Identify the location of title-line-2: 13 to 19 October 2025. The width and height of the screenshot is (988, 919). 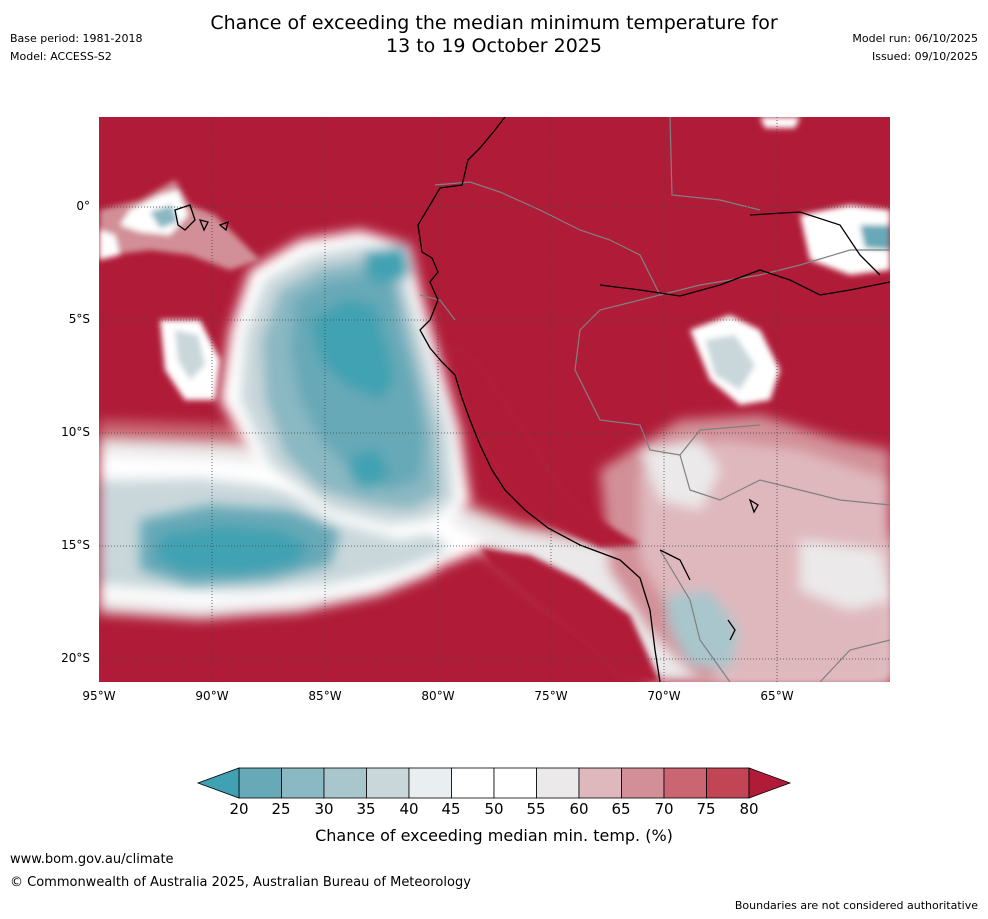
(494, 46).